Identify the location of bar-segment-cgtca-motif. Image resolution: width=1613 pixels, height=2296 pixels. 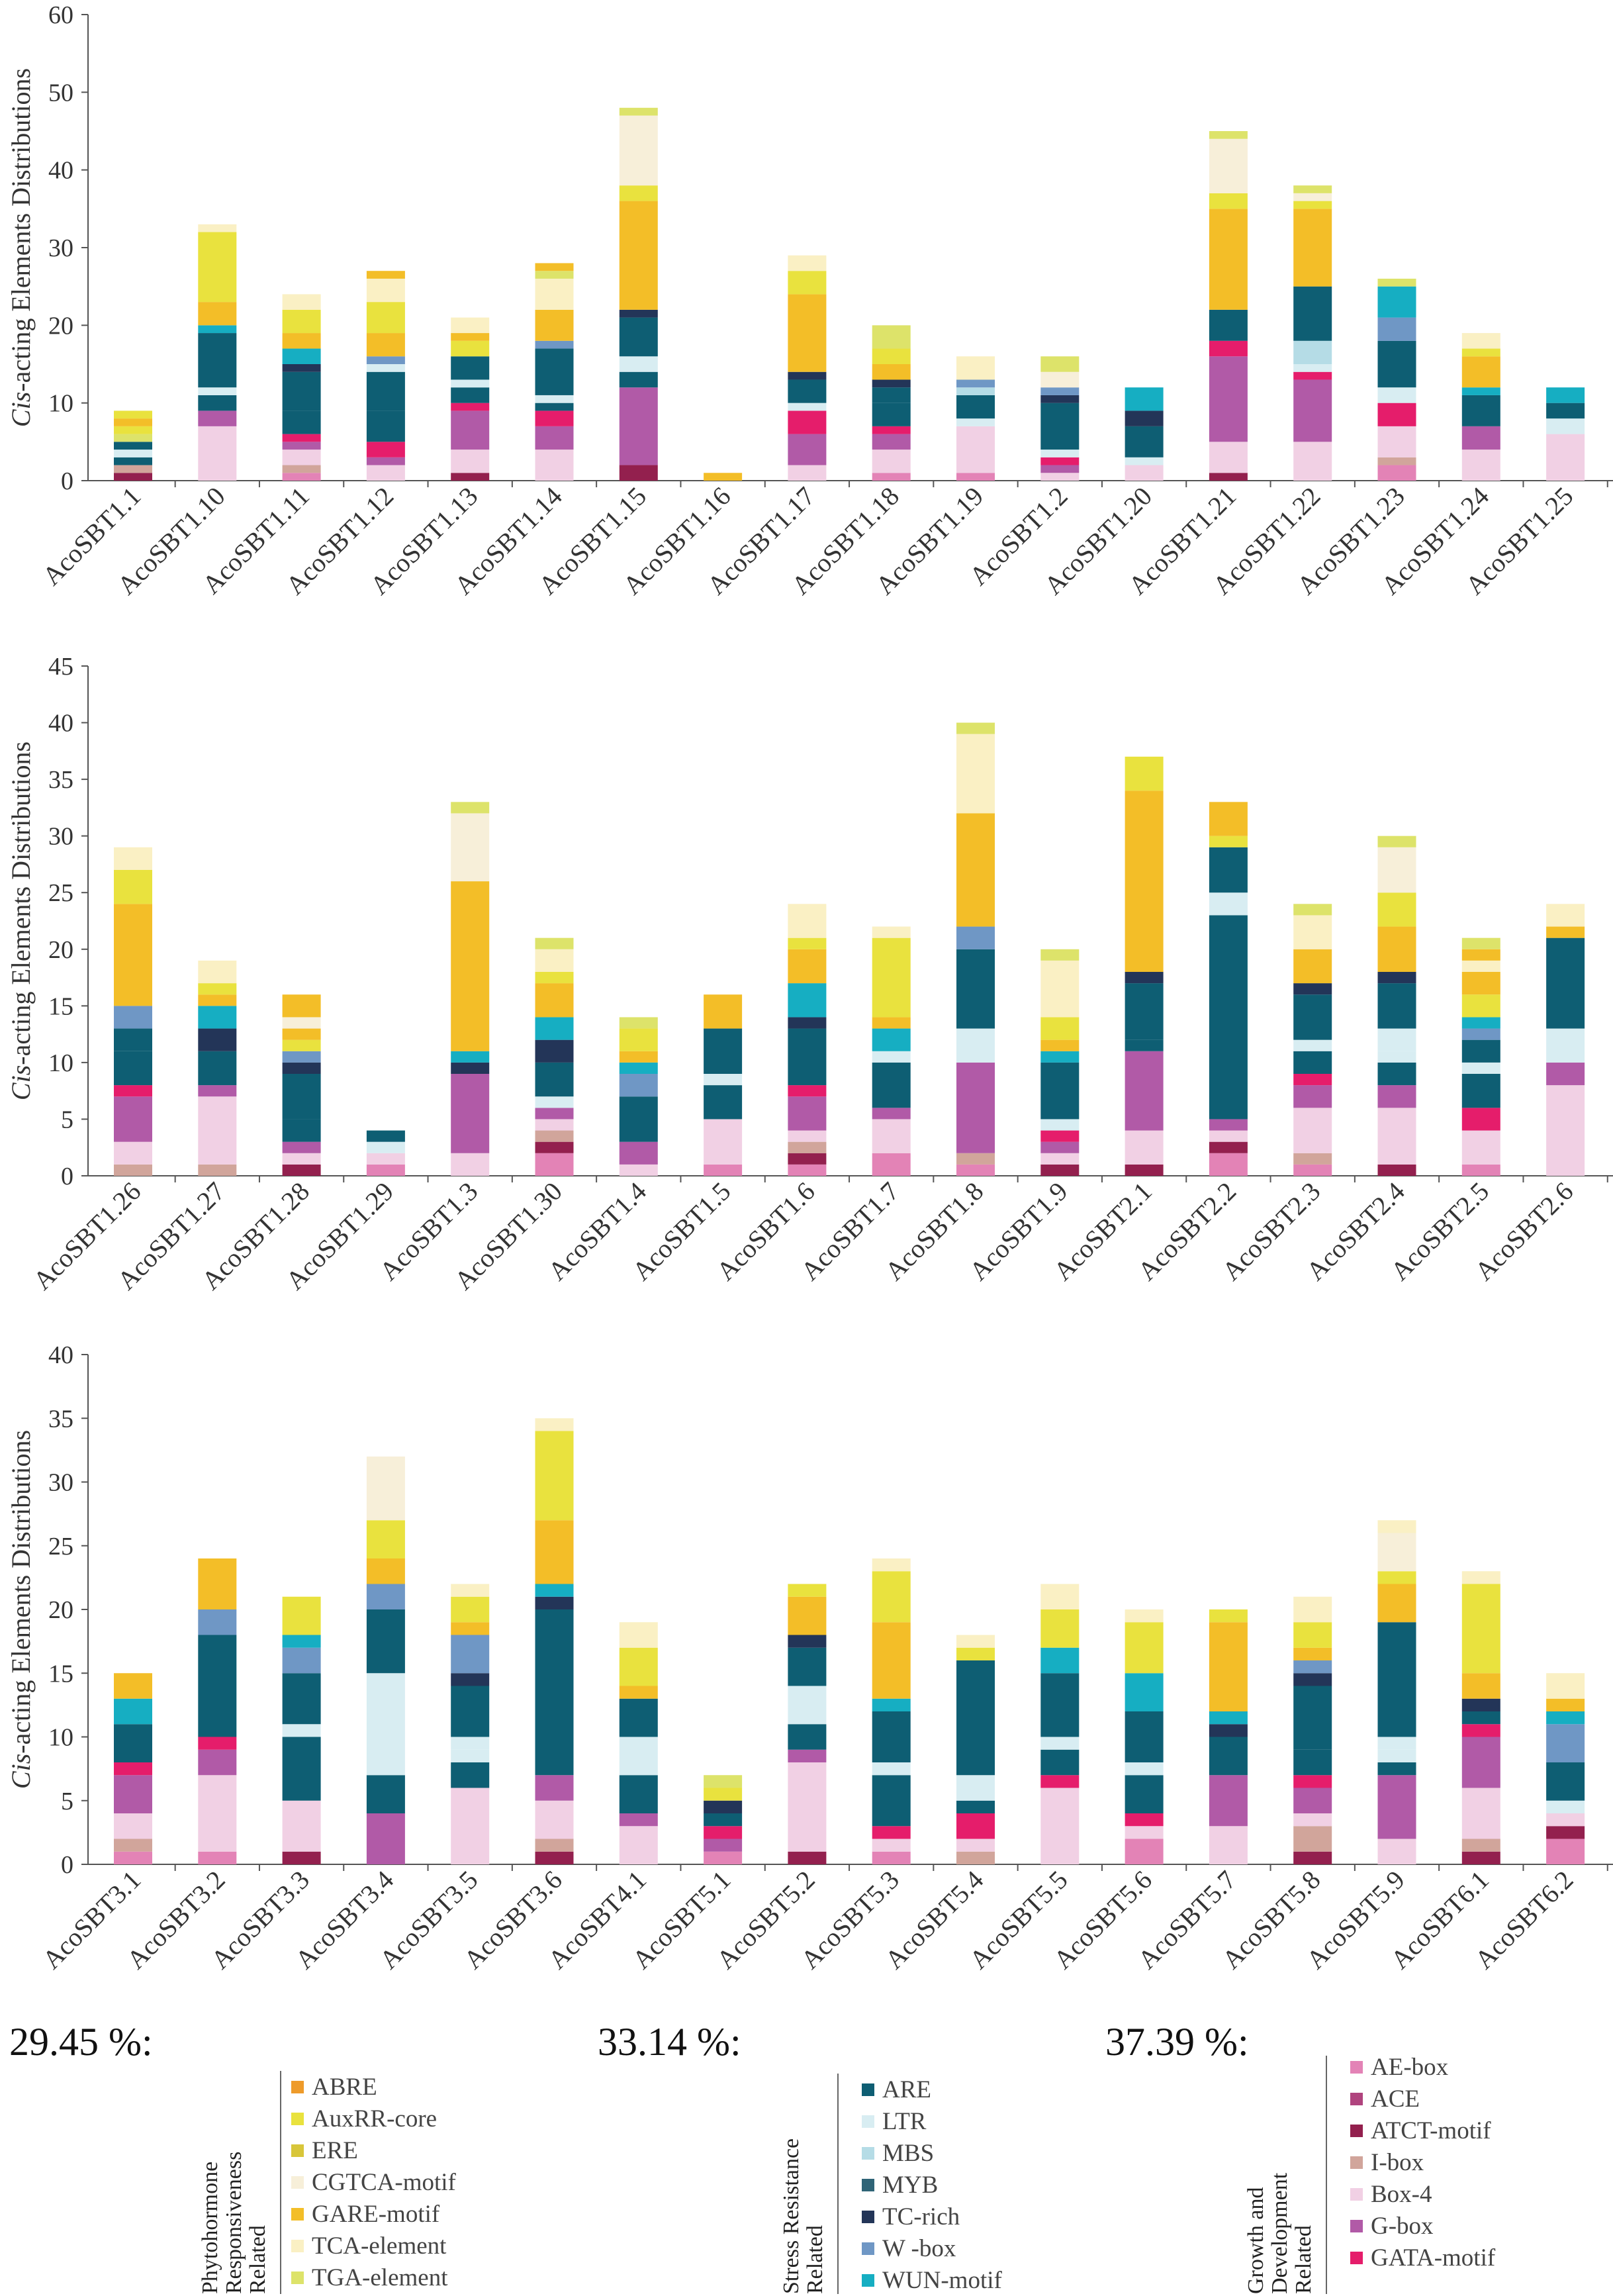
(1397, 1552).